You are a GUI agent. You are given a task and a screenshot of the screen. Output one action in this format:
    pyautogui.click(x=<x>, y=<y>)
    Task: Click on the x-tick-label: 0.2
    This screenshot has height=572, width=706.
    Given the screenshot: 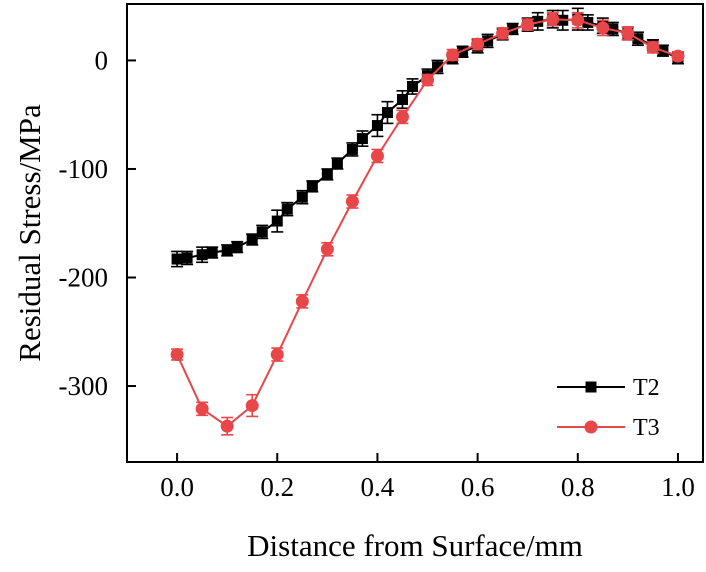 What is the action you would take?
    pyautogui.click(x=277, y=487)
    